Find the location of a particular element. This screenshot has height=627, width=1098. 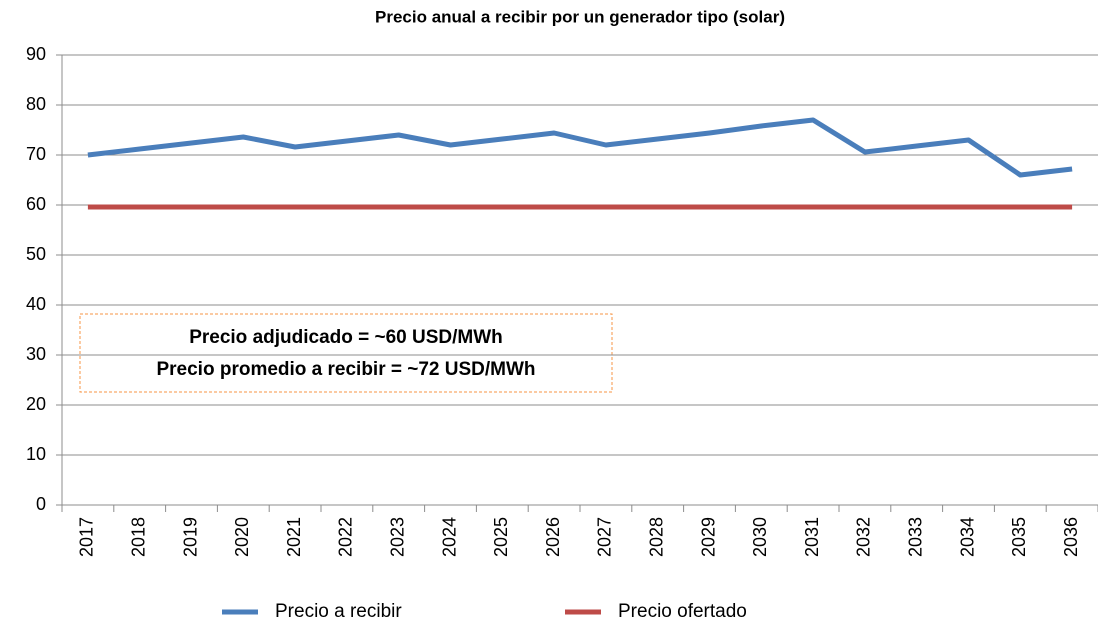

y-tick-label: 0 is located at coordinates (41, 504).